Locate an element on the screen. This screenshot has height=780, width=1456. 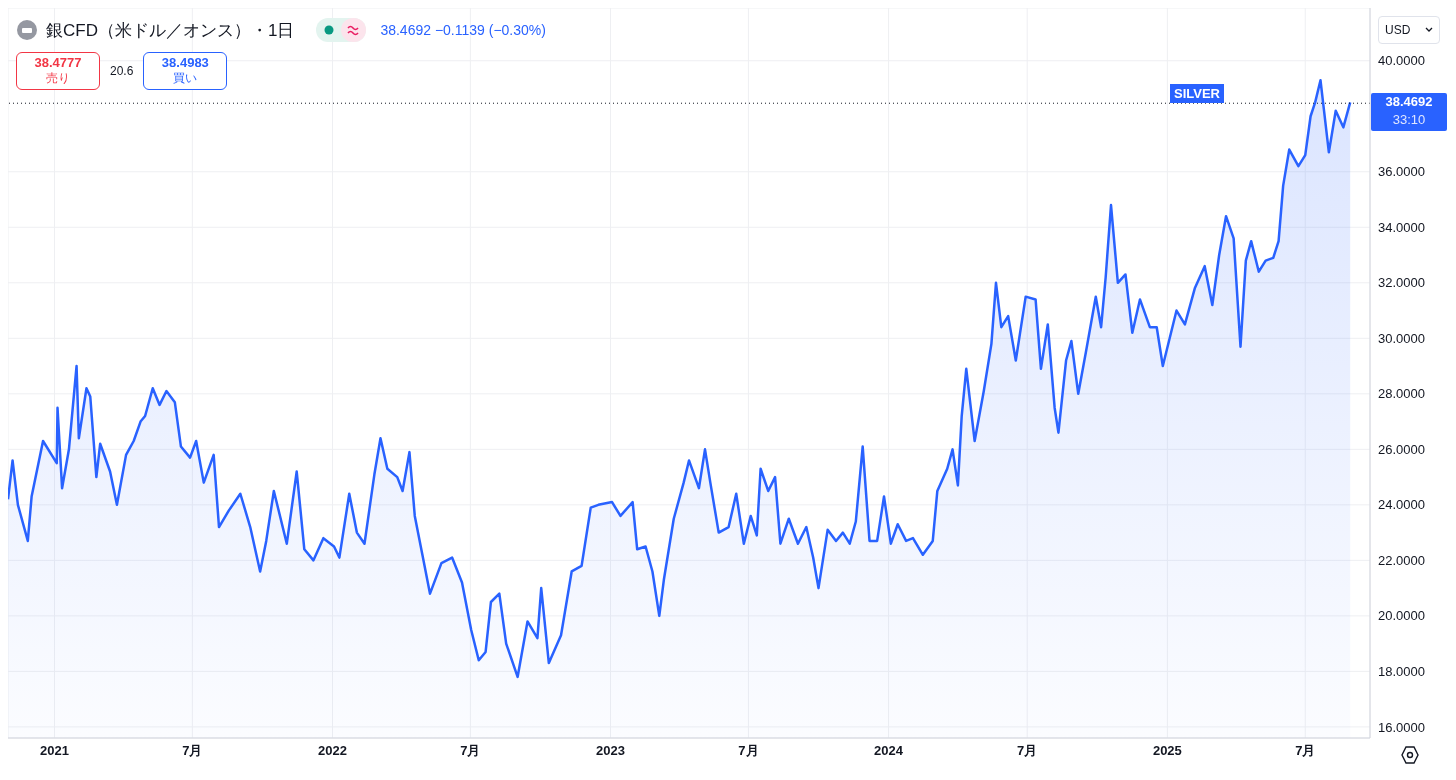
x-tick-label: 2024 is located at coordinates (889, 751).